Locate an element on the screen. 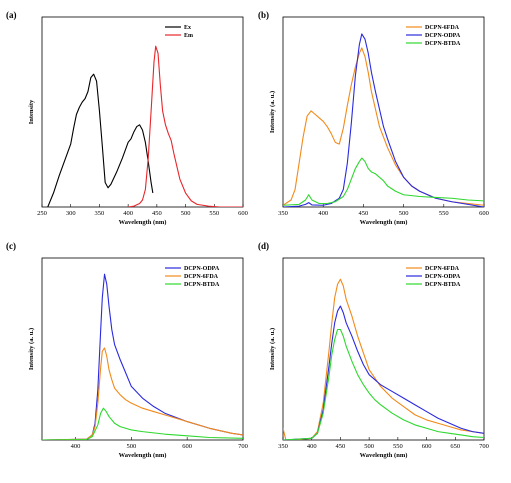 This screenshot has height=483, width=511. panel-label: (b) is located at coordinates (263, 15).